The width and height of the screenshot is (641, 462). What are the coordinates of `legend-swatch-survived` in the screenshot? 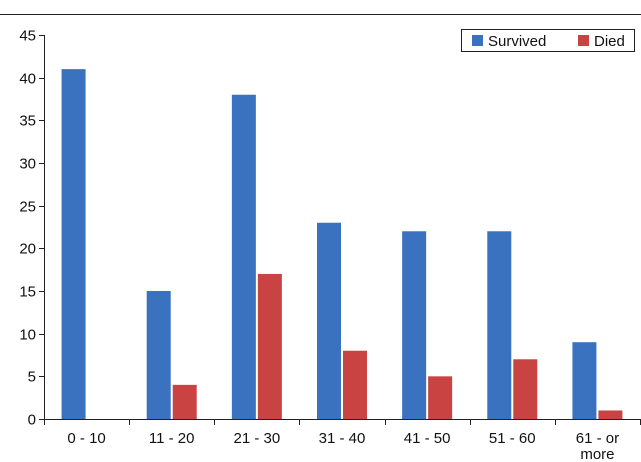 It's located at (477, 40).